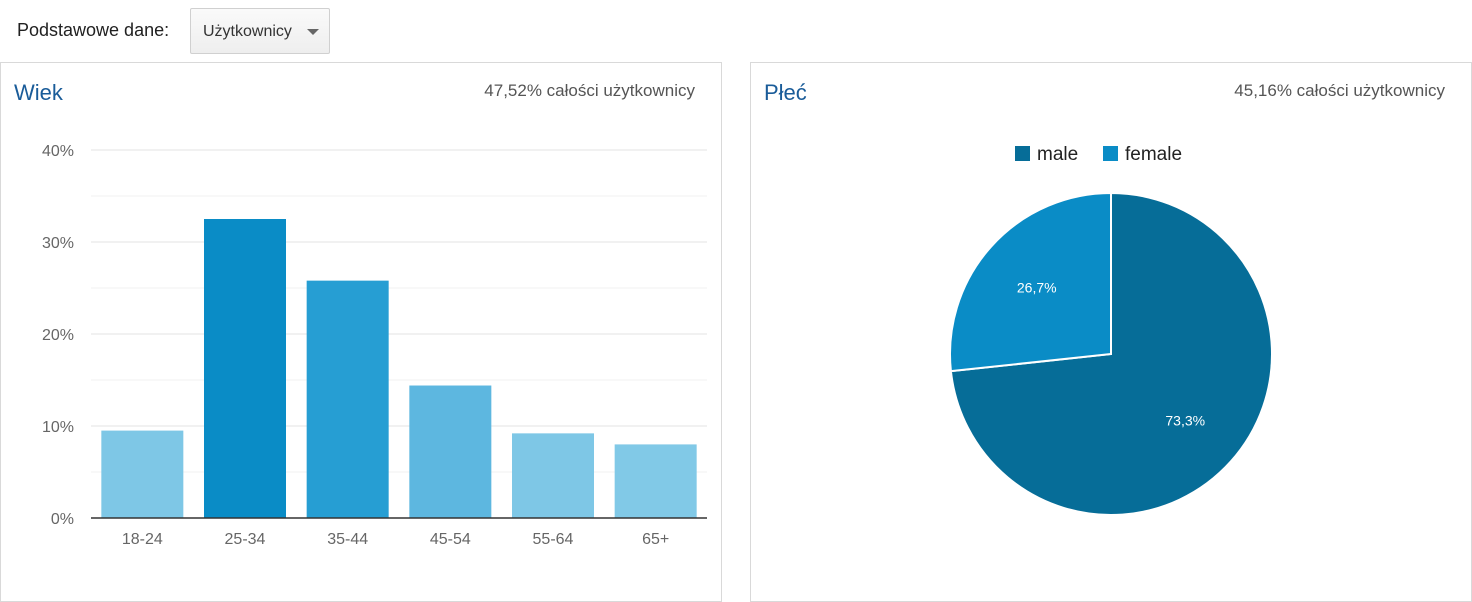  Describe the element at coordinates (38, 92) in the screenshot. I see `age-panel-title: Wiek` at that location.